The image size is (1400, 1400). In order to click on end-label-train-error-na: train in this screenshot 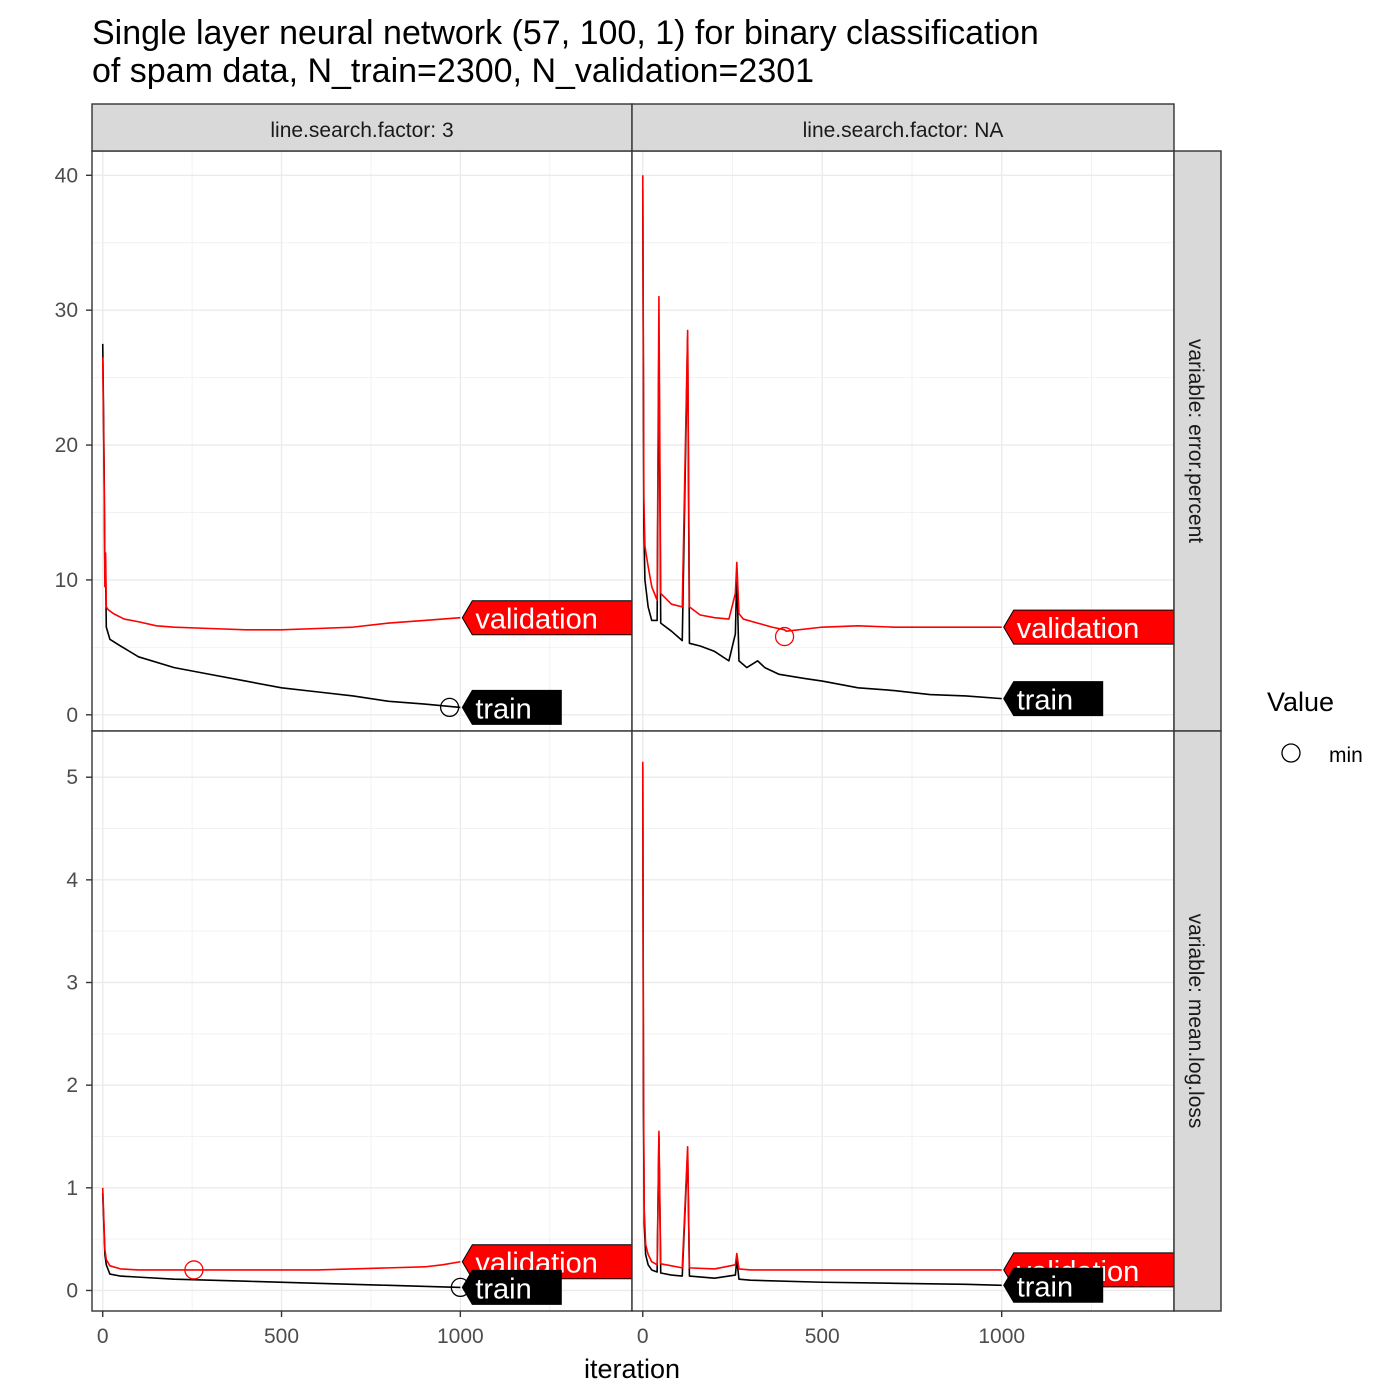, I will do `click(1045, 701)`.